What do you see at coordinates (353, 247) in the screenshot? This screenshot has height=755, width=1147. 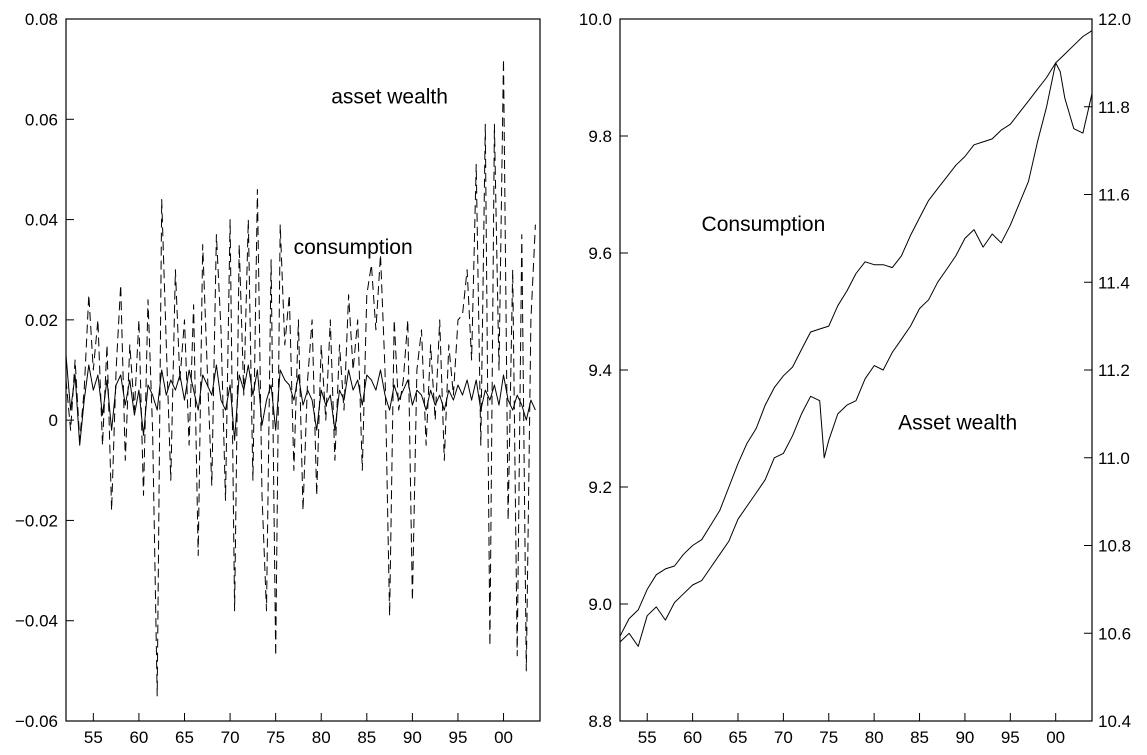 I see `left-annotation-label: consumption` at bounding box center [353, 247].